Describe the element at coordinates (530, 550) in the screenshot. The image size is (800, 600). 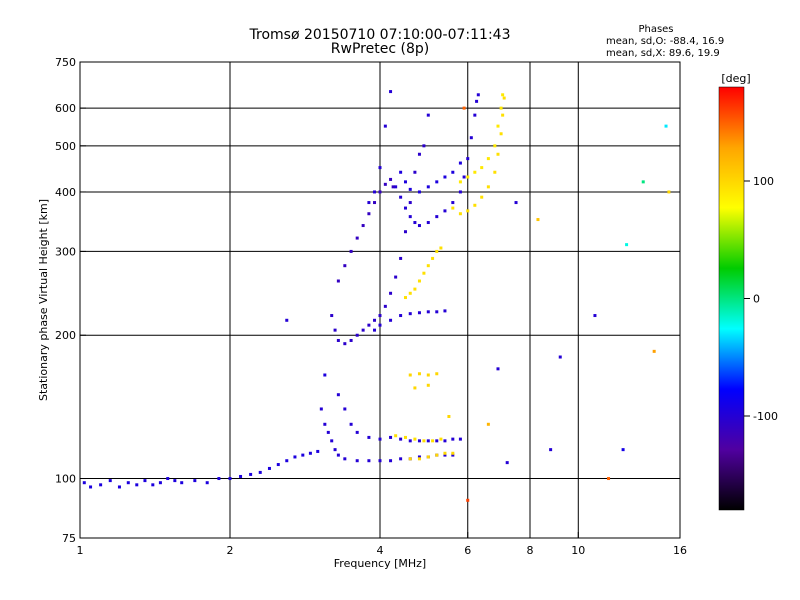
I see `x-tick-label: 8` at that location.